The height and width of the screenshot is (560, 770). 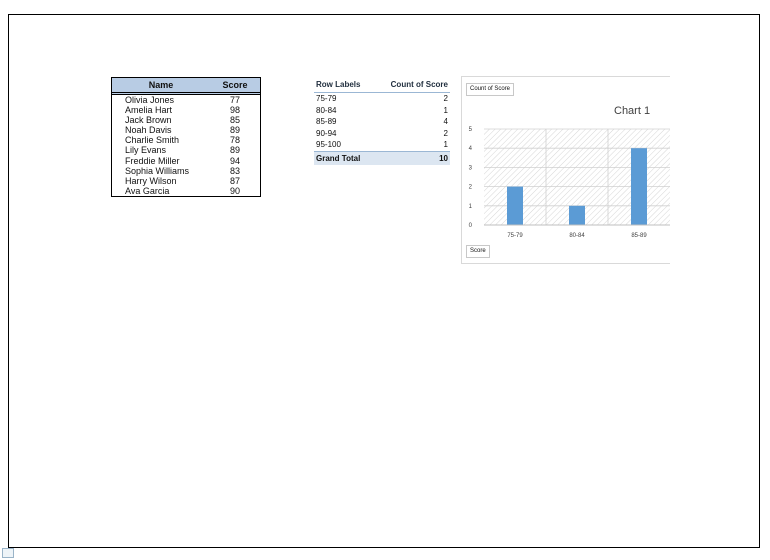 What do you see at coordinates (186, 191) in the screenshot?
I see `table-row: Ava Garcia 90` at bounding box center [186, 191].